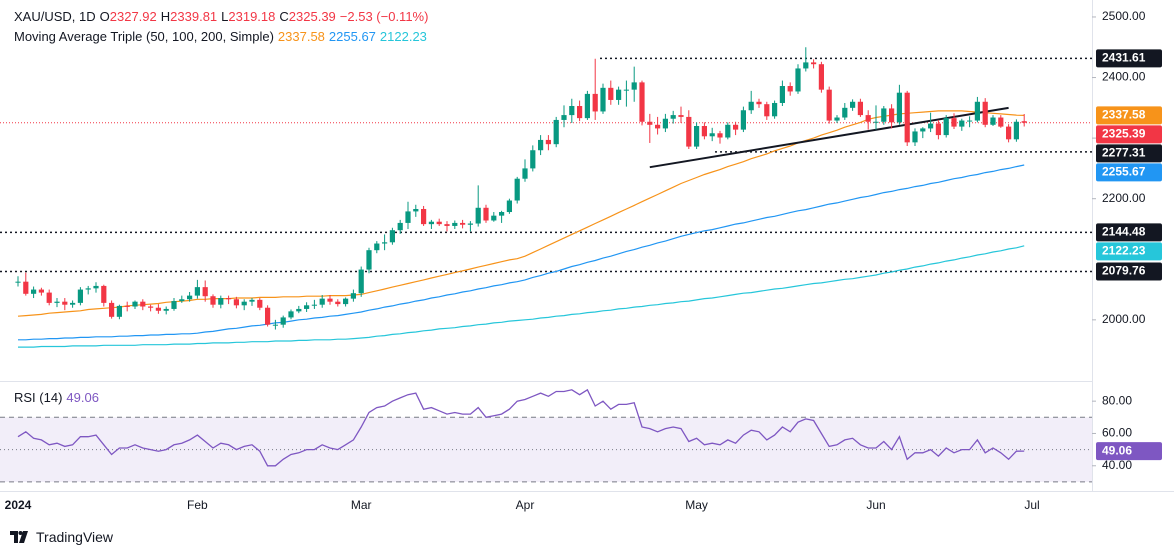 The width and height of the screenshot is (1174, 557). What do you see at coordinates (361, 505) in the screenshot?
I see `x-tick-label: Mar` at bounding box center [361, 505].